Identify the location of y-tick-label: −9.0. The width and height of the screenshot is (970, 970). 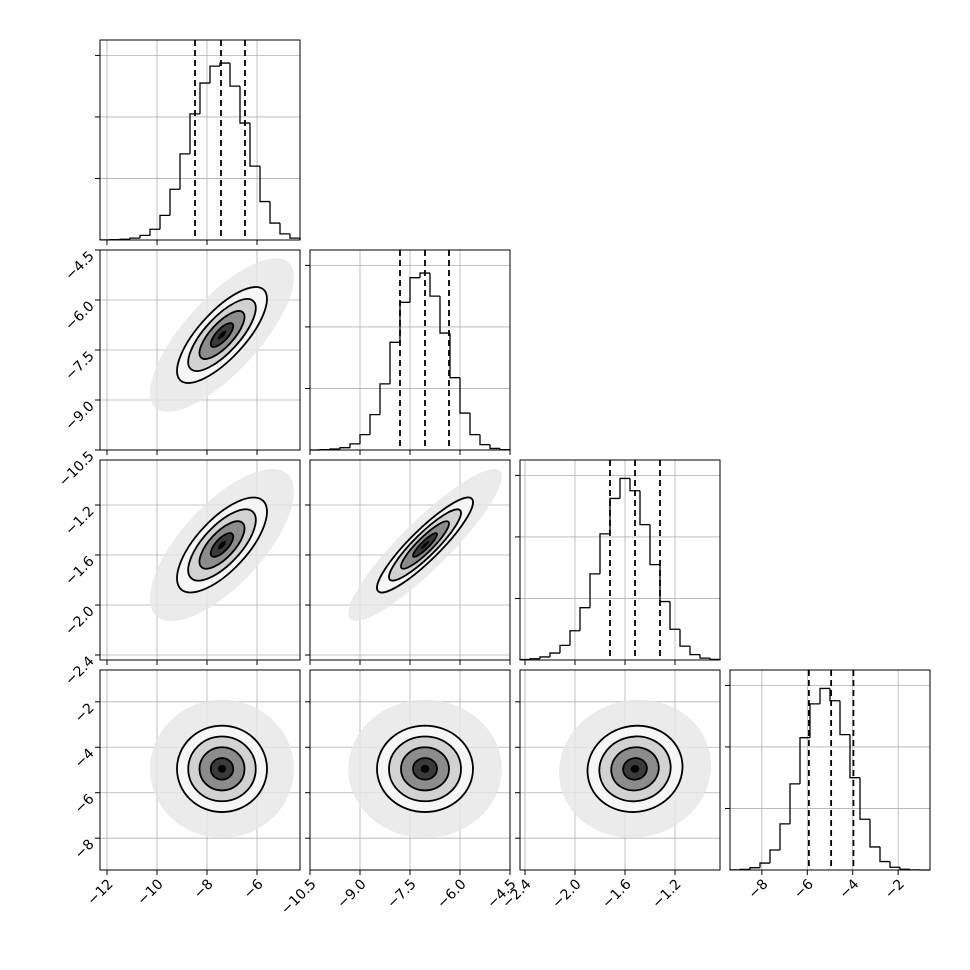
(79, 415).